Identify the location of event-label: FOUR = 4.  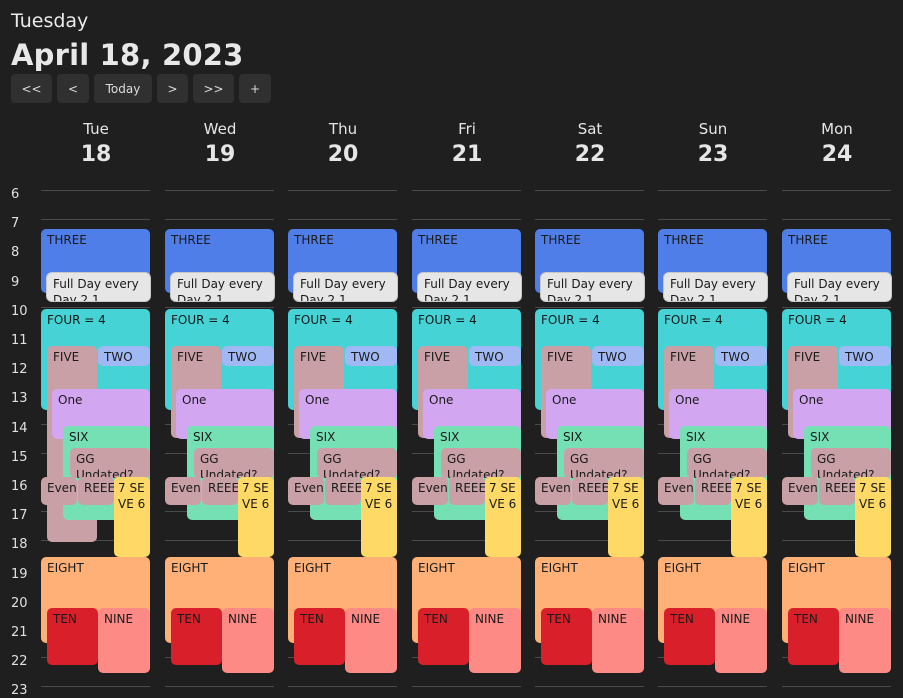
(200, 320).